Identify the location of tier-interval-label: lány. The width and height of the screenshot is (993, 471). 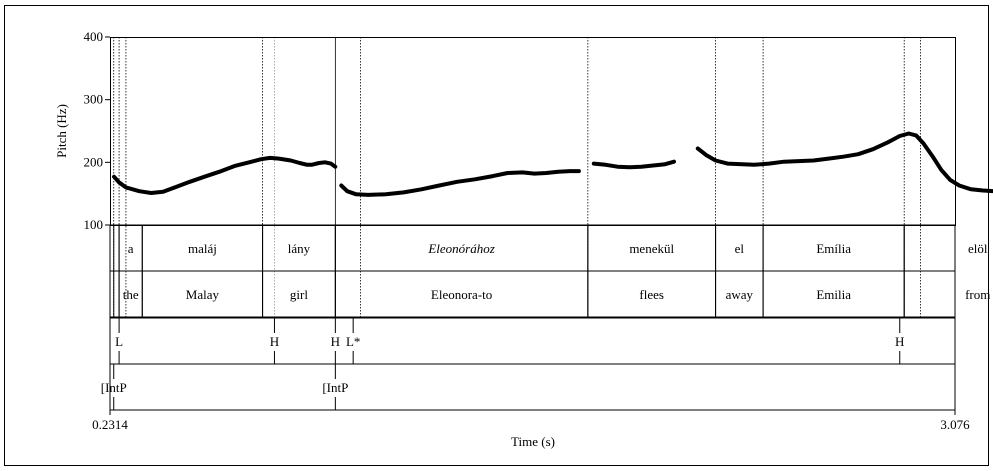
(299, 248).